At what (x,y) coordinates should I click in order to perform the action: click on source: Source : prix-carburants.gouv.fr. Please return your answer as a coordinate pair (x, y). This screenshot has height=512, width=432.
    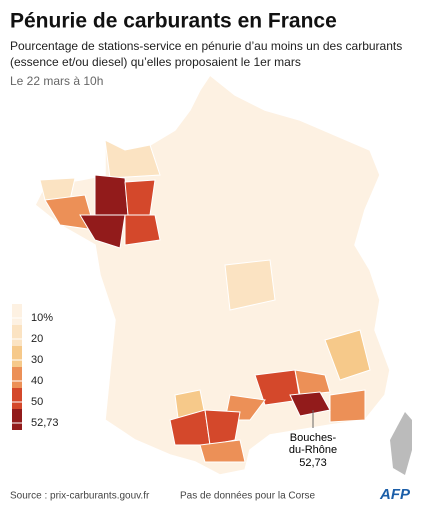
    Looking at the image, I should click on (80, 496).